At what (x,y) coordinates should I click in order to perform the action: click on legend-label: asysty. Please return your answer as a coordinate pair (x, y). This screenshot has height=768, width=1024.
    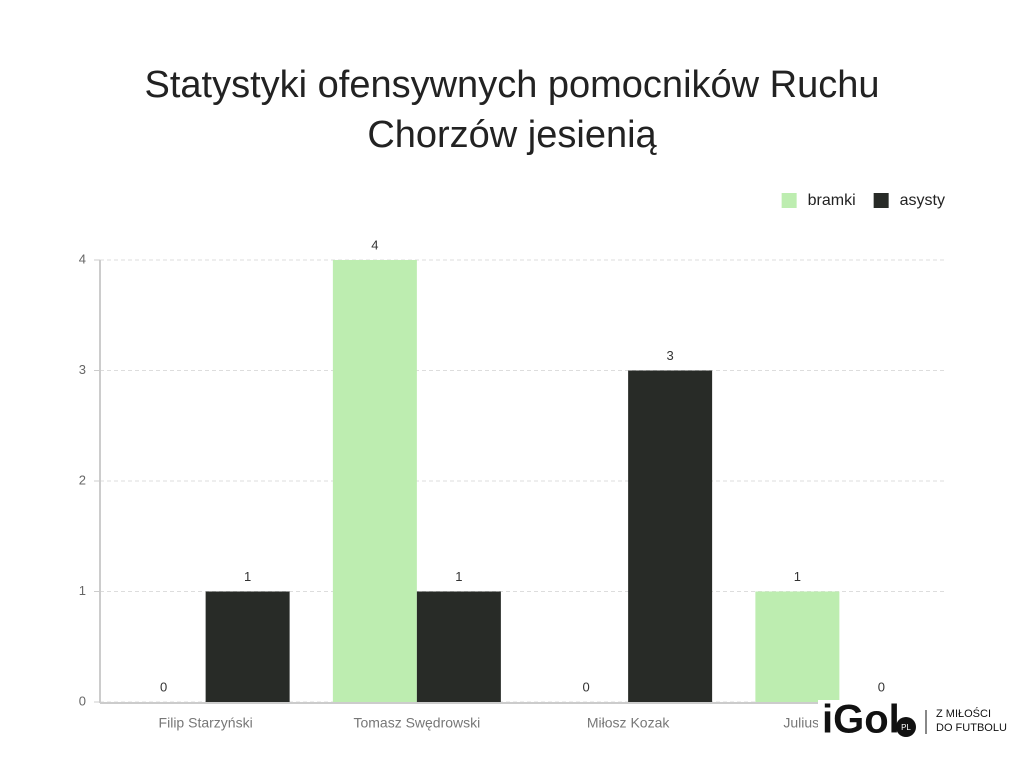
    Looking at the image, I should click on (922, 200).